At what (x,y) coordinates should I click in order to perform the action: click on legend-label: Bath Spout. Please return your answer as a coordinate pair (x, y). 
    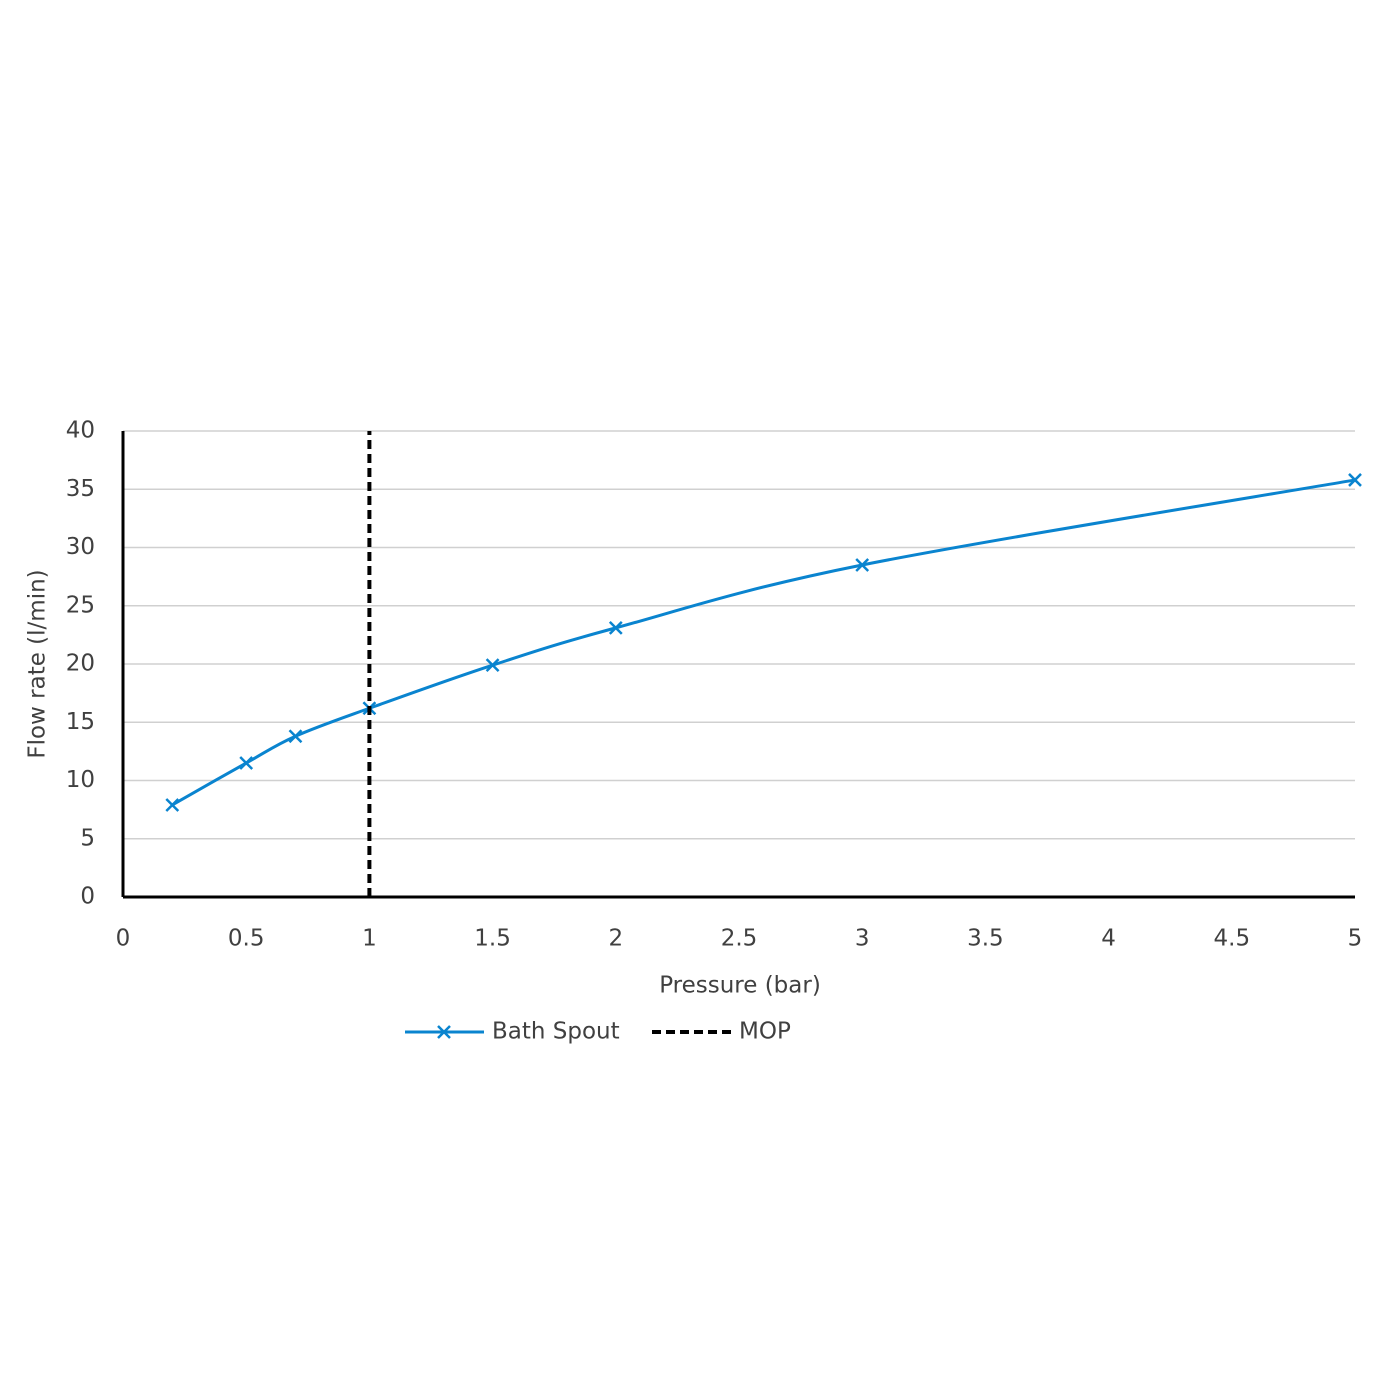
    Looking at the image, I should click on (556, 1032).